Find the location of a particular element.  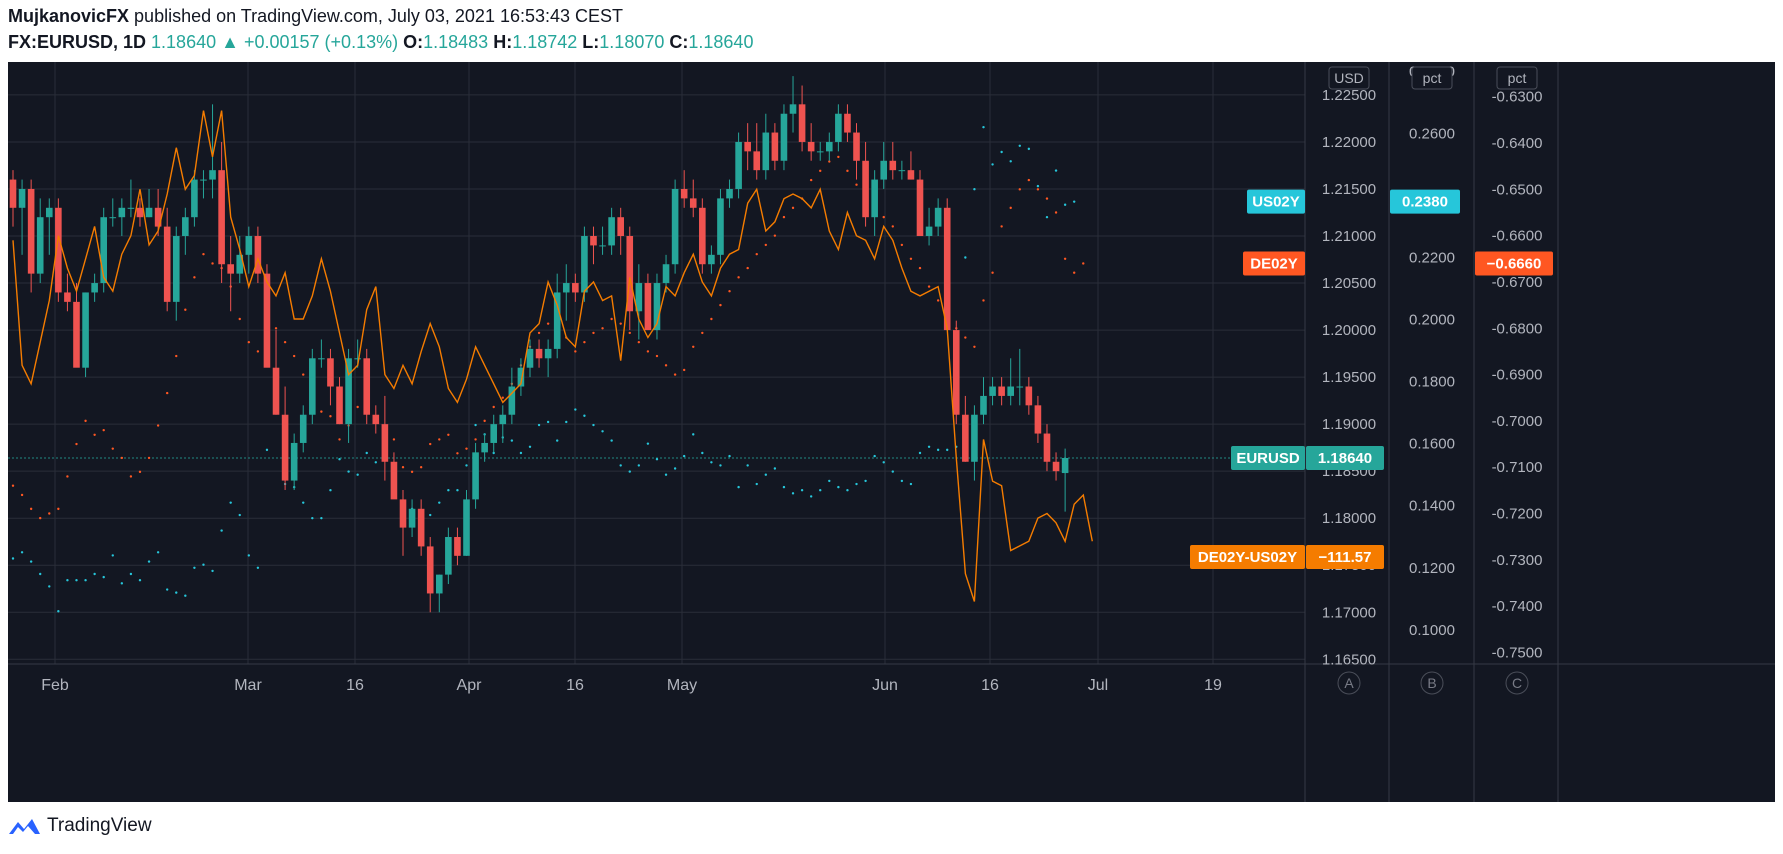

up-arrow-icon: ▲ is located at coordinates (230, 42).